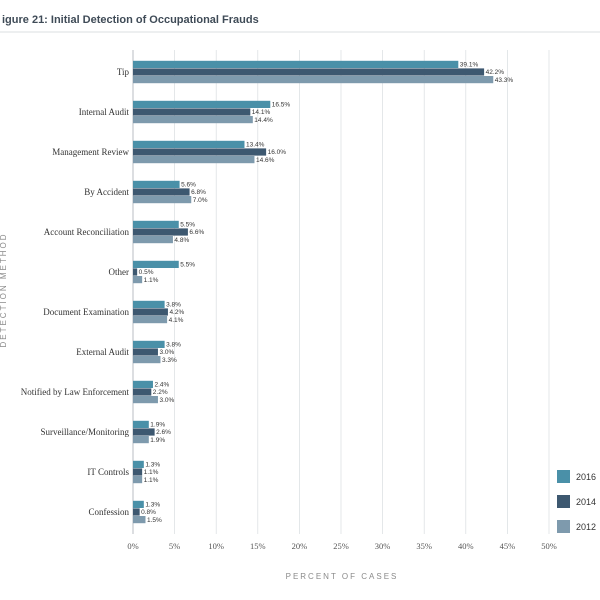  I want to click on data-label: 1.5%, so click(154, 520).